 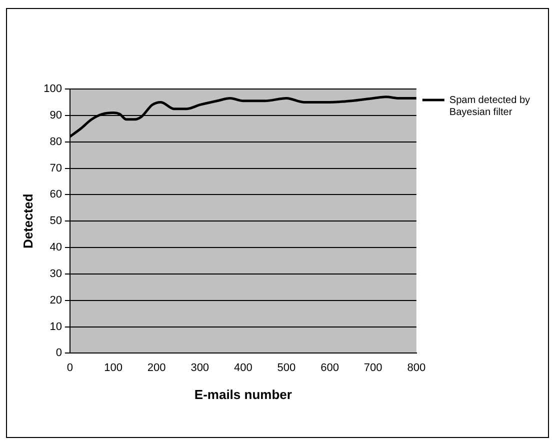 I want to click on y-tick-label: 30, so click(x=56, y=274).